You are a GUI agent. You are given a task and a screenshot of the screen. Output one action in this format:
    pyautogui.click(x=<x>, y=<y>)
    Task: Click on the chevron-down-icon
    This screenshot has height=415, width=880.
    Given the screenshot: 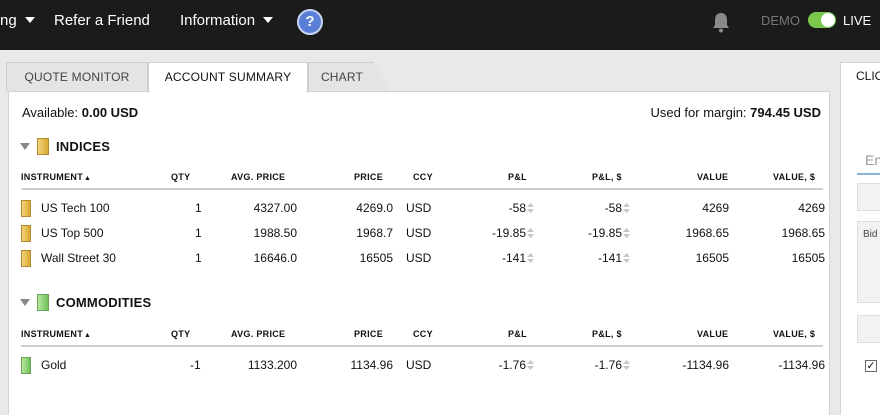 What is the action you would take?
    pyautogui.click(x=29, y=20)
    